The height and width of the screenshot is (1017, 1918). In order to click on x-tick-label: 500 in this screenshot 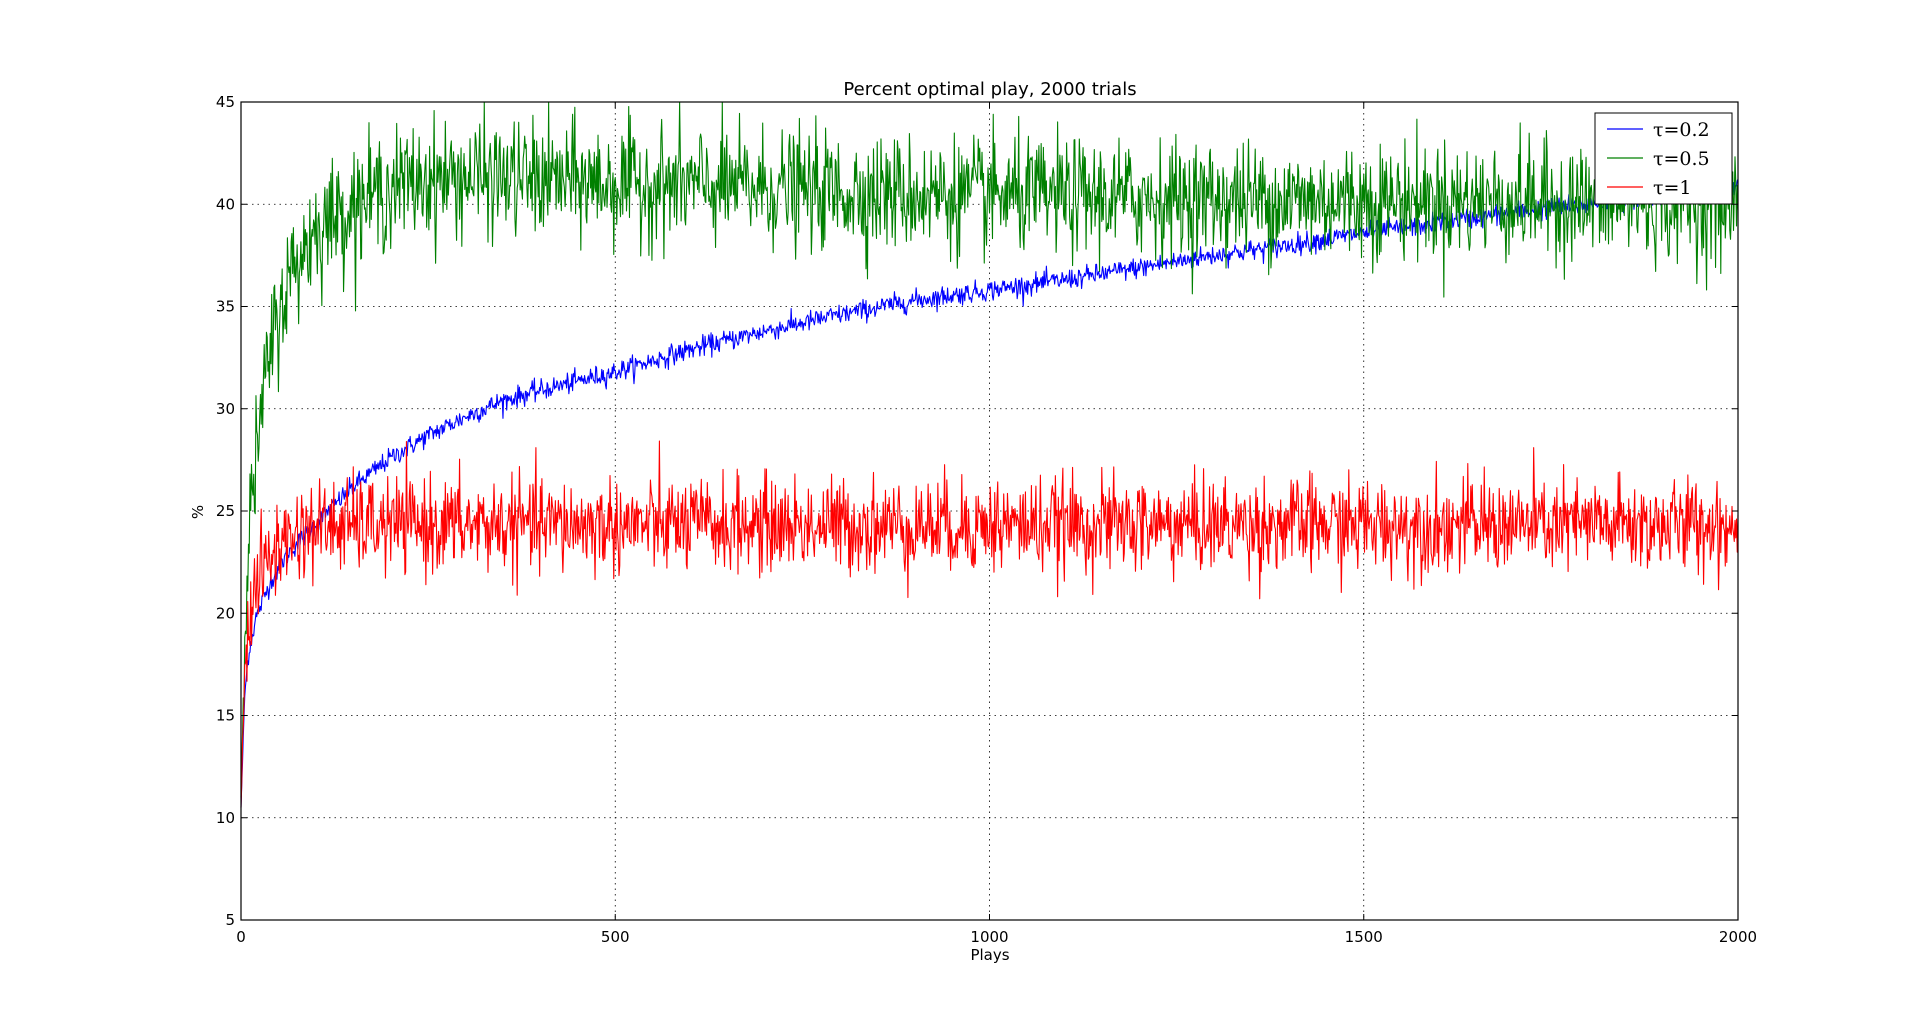, I will do `click(615, 937)`.